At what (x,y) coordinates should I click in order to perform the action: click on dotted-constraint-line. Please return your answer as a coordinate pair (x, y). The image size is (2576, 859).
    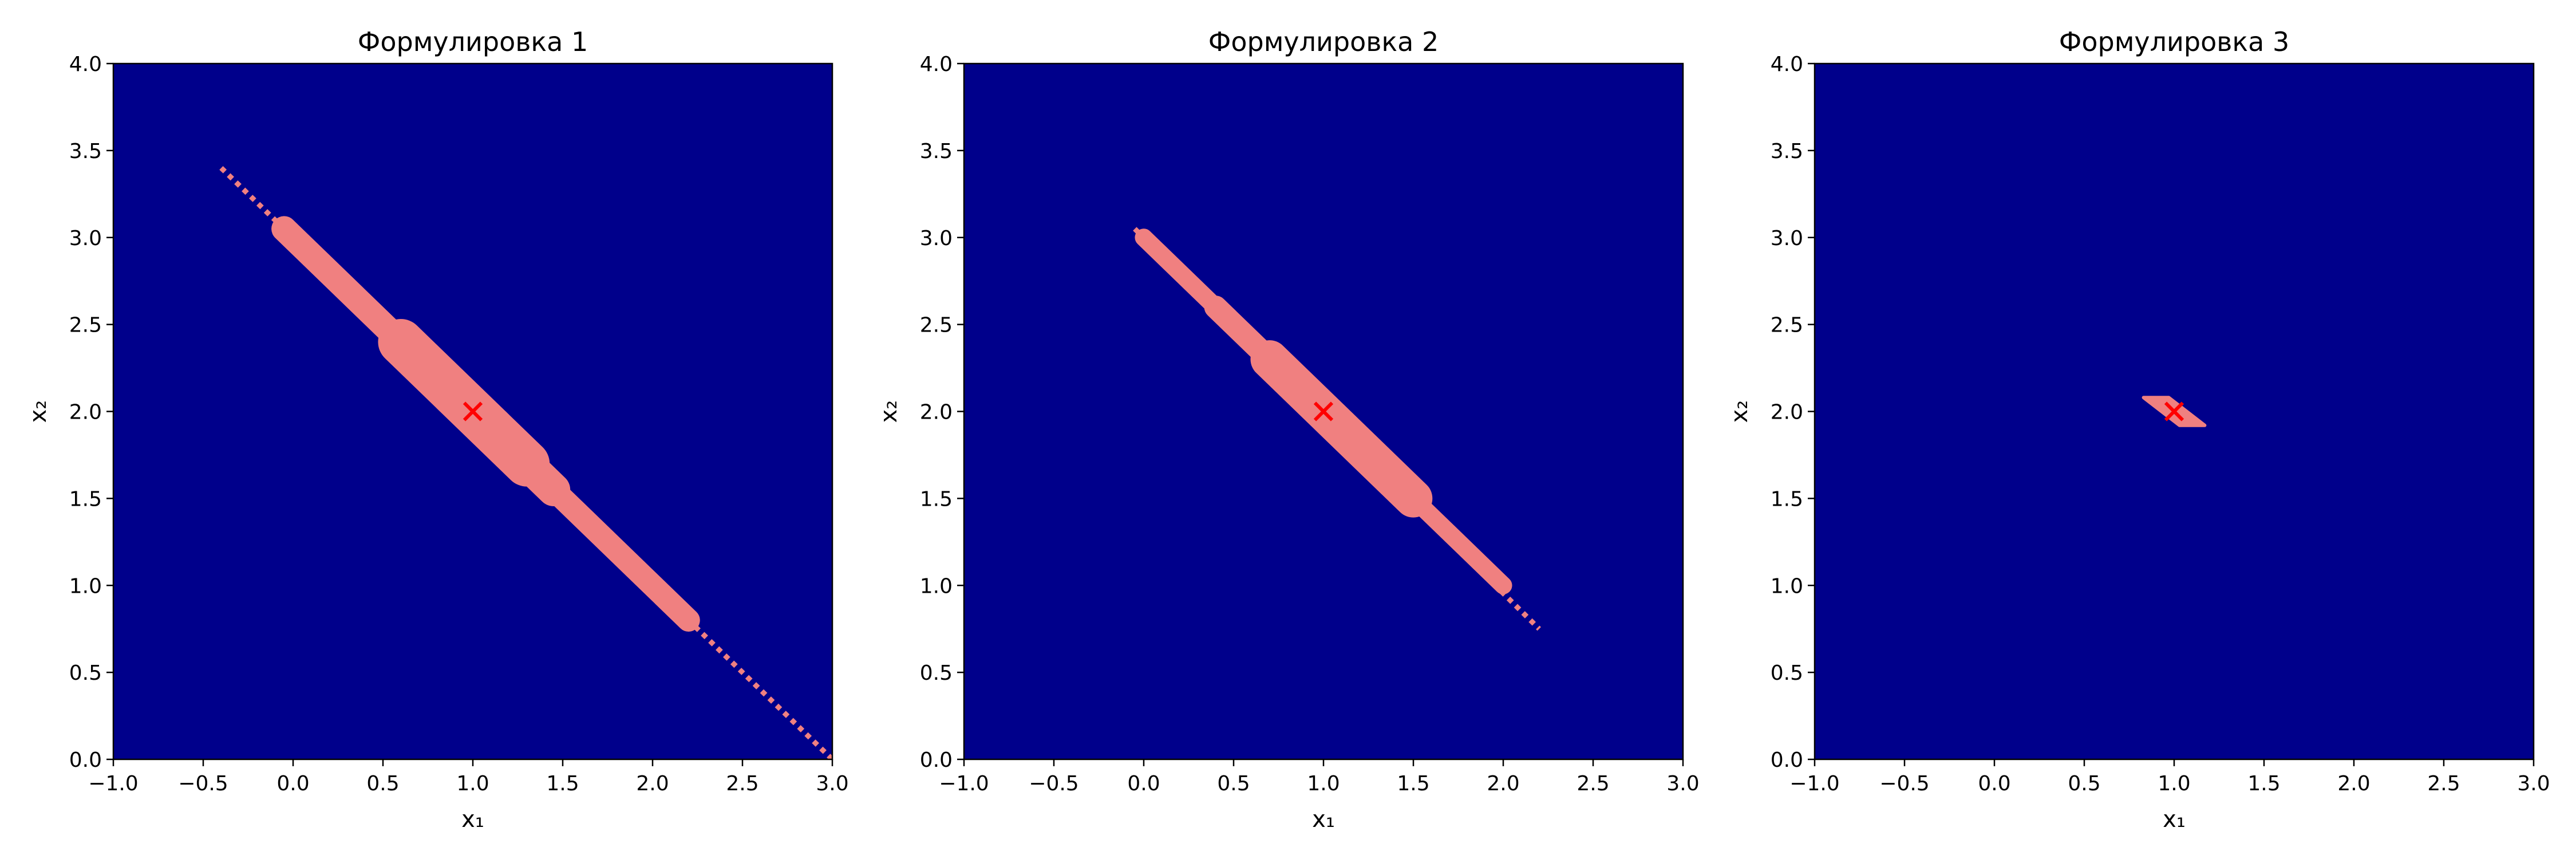
    Looking at the image, I should click on (1337, 429).